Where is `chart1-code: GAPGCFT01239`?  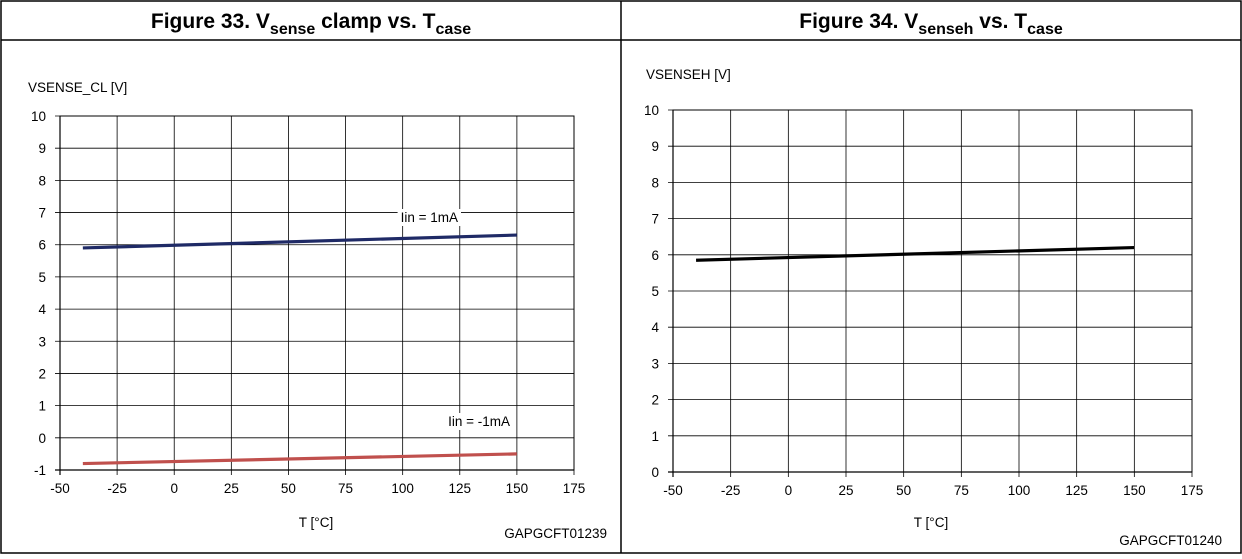
chart1-code: GAPGCFT01239 is located at coordinates (555, 533).